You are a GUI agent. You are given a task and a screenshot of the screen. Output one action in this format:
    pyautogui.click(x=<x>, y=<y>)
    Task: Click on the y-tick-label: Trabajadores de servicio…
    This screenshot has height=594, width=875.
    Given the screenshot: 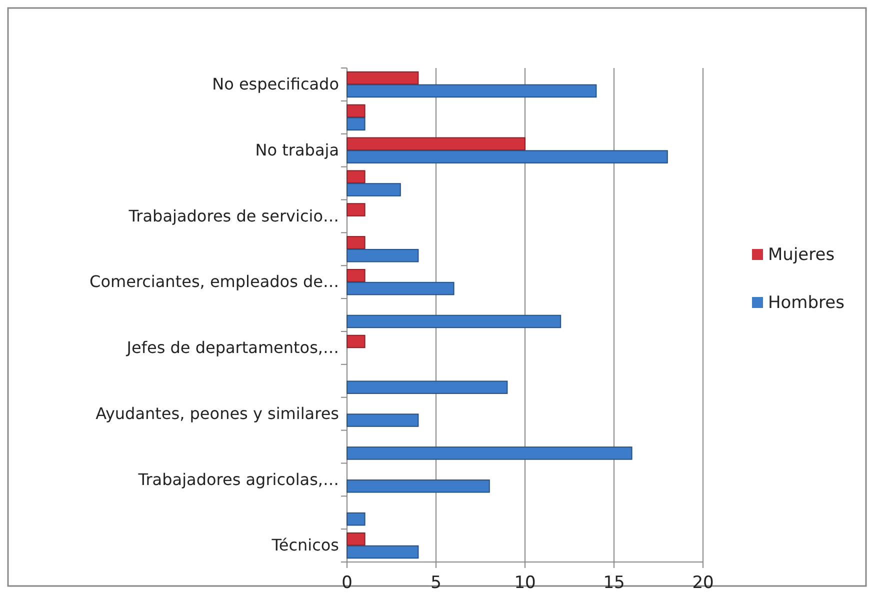 What is the action you would take?
    pyautogui.click(x=233, y=216)
    